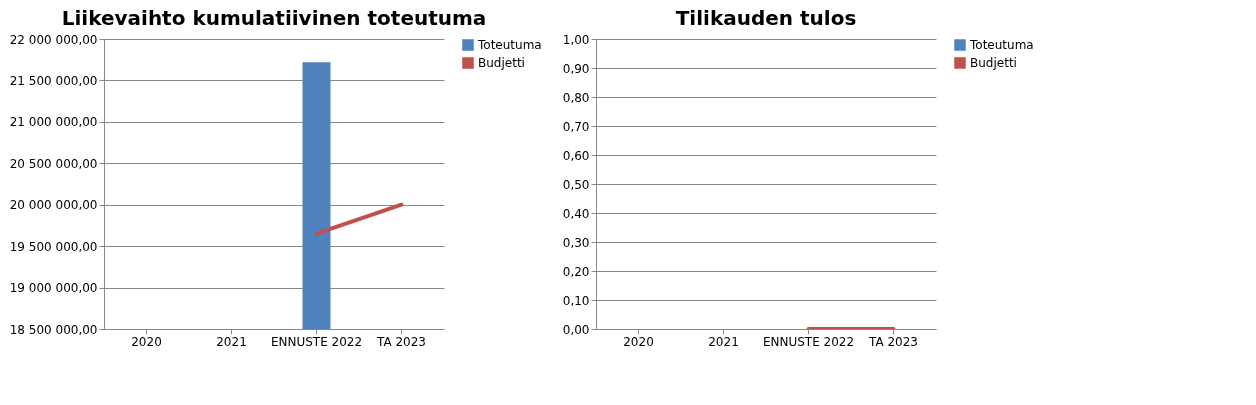 This screenshot has height=405, width=1256. What do you see at coordinates (576, 184) in the screenshot?
I see `y-tick-label: 0,50` at bounding box center [576, 184].